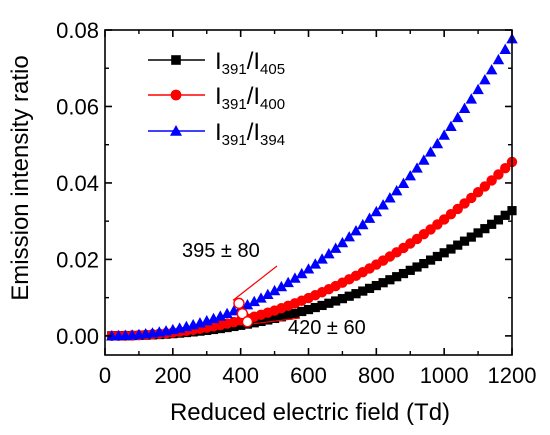 This screenshot has height=435, width=550. I want to click on x-tick-label: 1200, so click(512, 375).